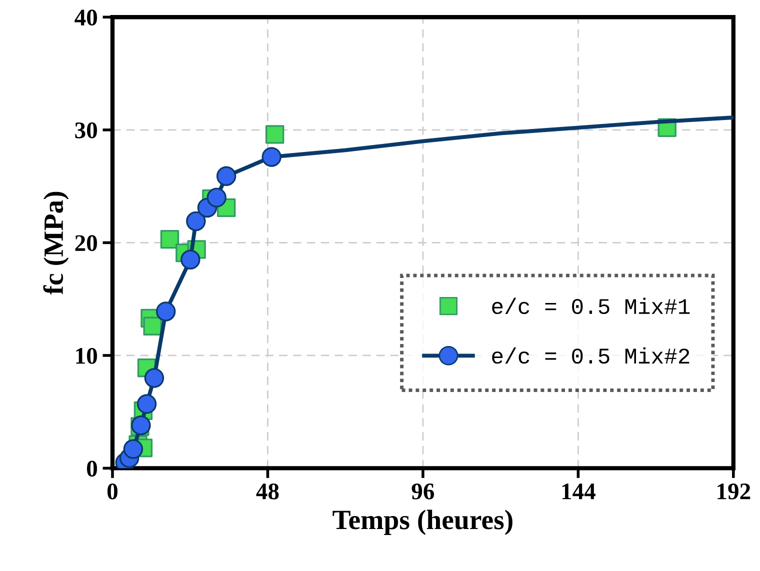 This screenshot has width=760, height=571. I want to click on x-tick-label: 144, so click(579, 492).